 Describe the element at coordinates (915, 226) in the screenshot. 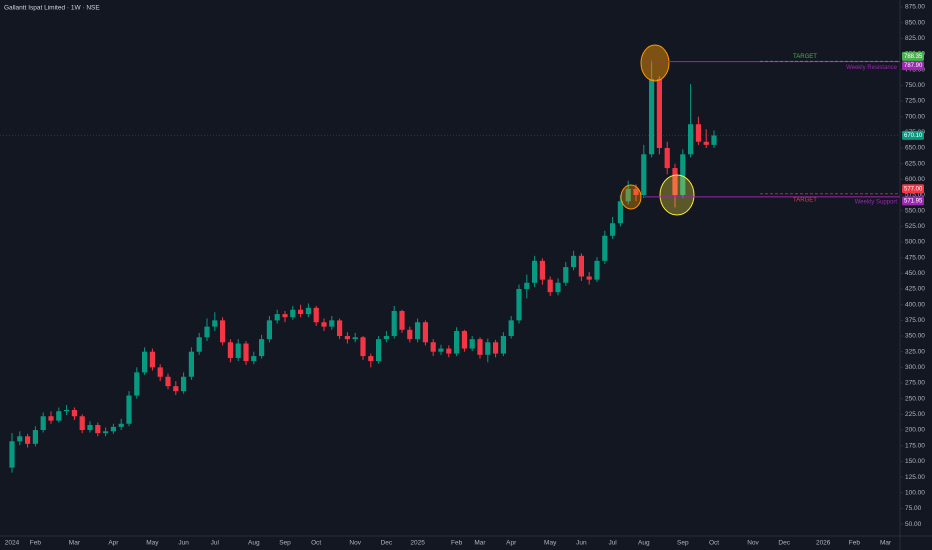

I see `y-tick-label: 525.00` at that location.